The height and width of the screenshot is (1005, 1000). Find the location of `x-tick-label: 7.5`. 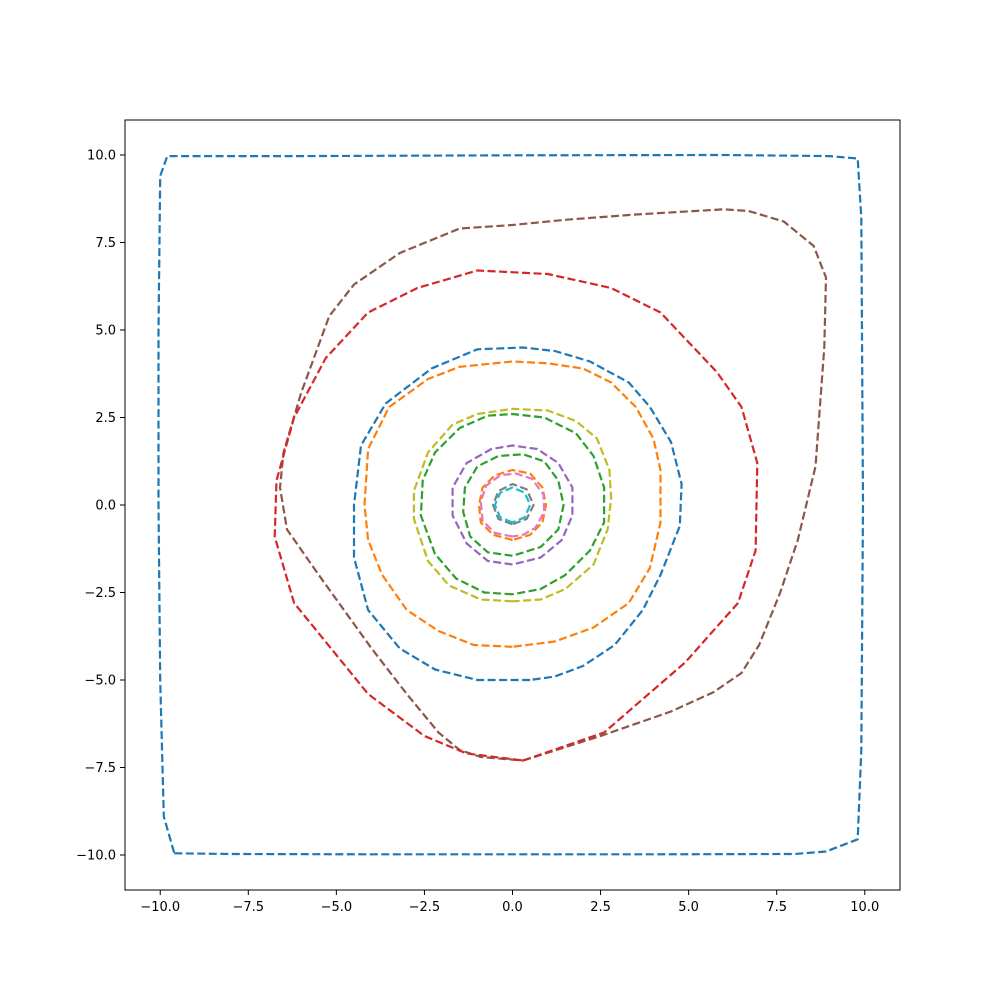

x-tick-label: 7.5 is located at coordinates (776, 907).